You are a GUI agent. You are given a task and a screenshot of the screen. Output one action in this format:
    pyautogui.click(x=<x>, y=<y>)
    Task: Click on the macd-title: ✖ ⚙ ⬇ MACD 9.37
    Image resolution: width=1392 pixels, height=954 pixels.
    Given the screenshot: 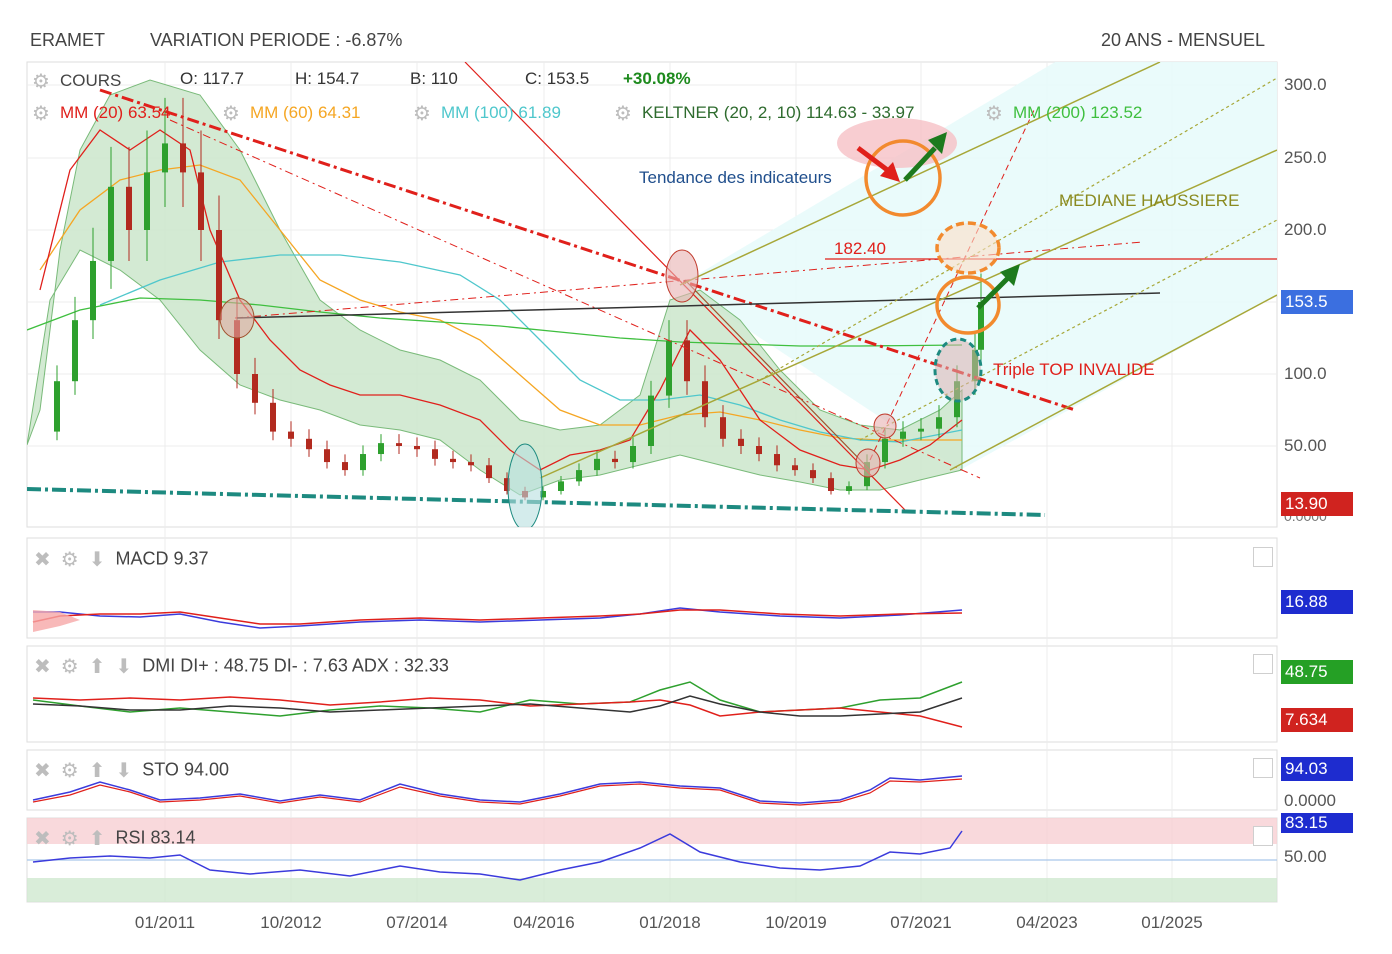 What is the action you would take?
    pyautogui.click(x=121, y=559)
    